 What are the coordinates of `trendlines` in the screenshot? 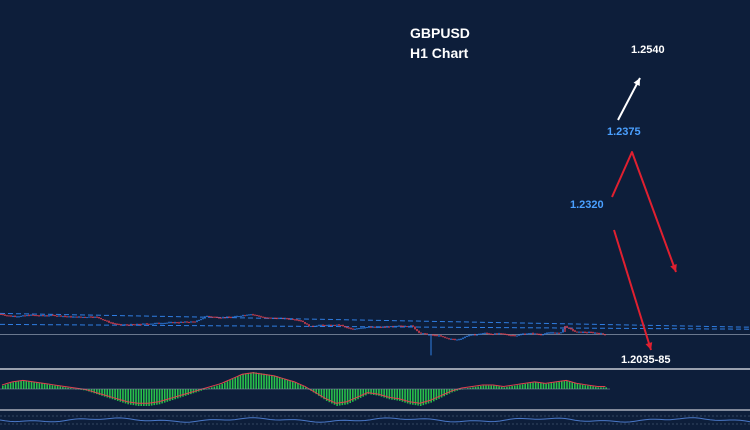 It's located at (375, 321).